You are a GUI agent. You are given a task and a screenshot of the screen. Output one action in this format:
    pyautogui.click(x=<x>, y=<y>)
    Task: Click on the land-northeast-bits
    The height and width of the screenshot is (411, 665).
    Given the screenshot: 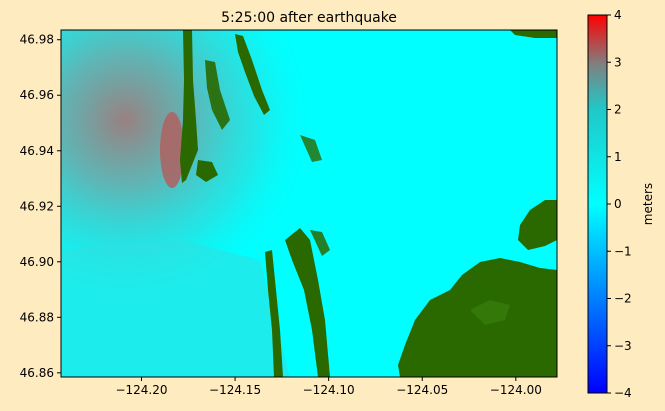 What is the action you would take?
    pyautogui.click(x=311, y=148)
    